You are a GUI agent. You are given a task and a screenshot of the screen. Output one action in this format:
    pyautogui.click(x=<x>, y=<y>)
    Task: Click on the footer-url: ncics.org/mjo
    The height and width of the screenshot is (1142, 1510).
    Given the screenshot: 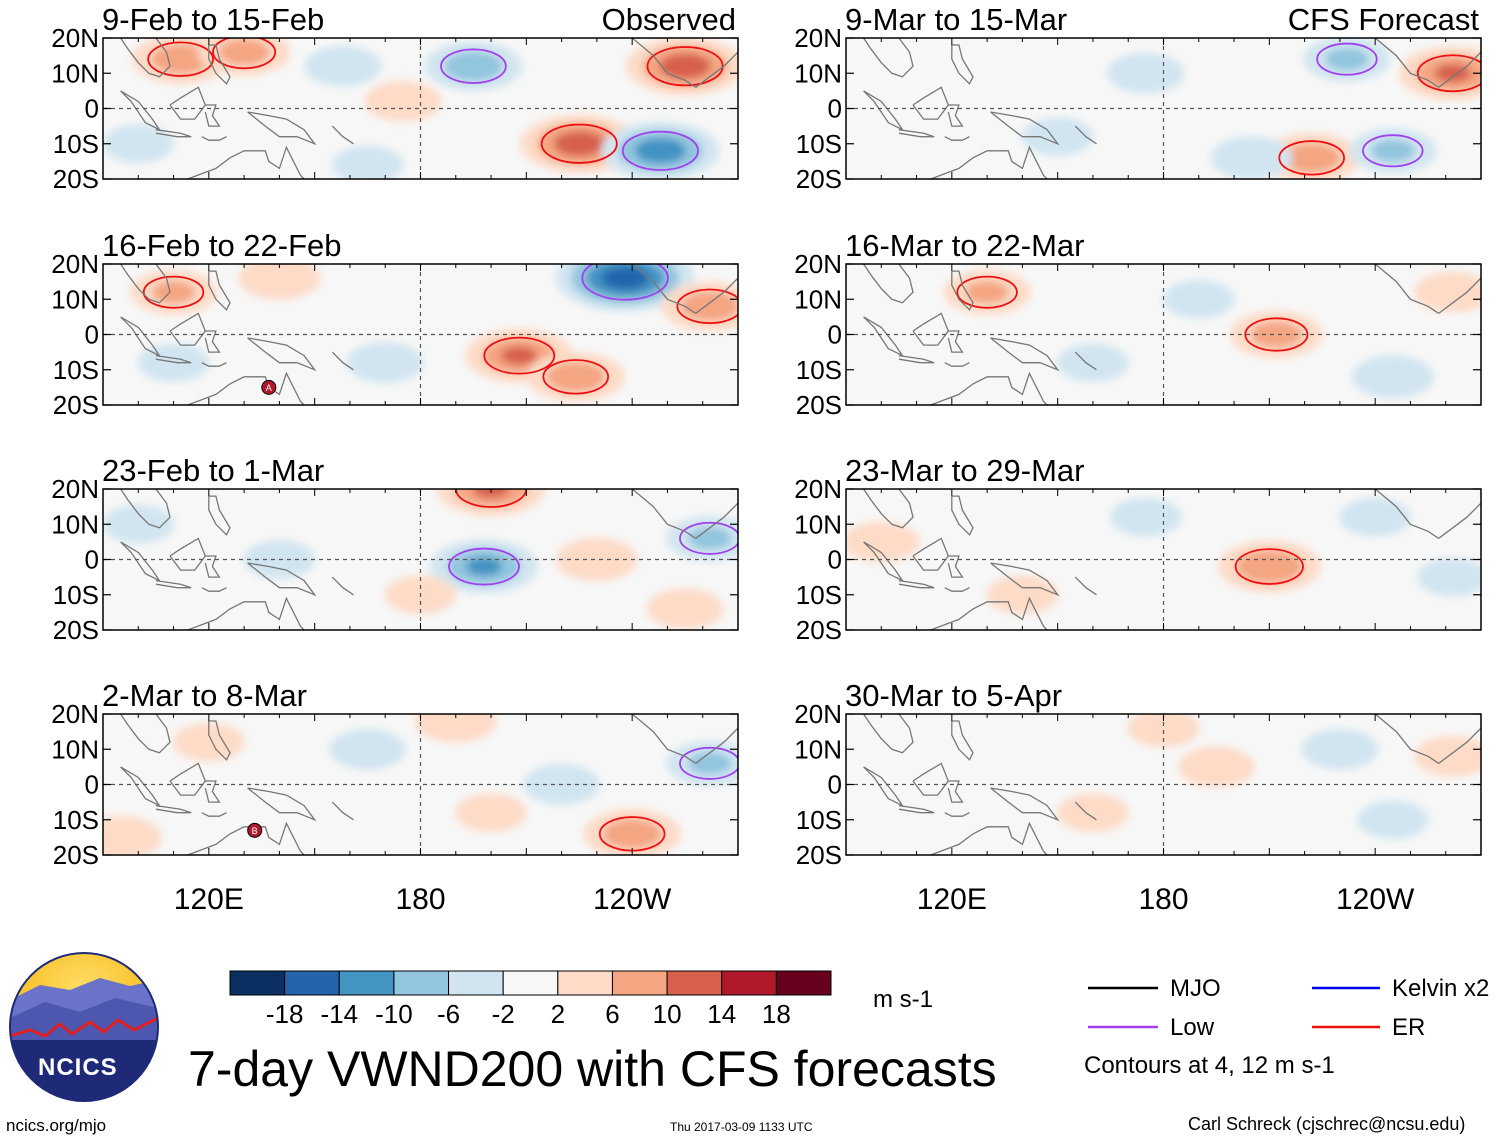 What is the action you would take?
    pyautogui.click(x=56, y=1125)
    